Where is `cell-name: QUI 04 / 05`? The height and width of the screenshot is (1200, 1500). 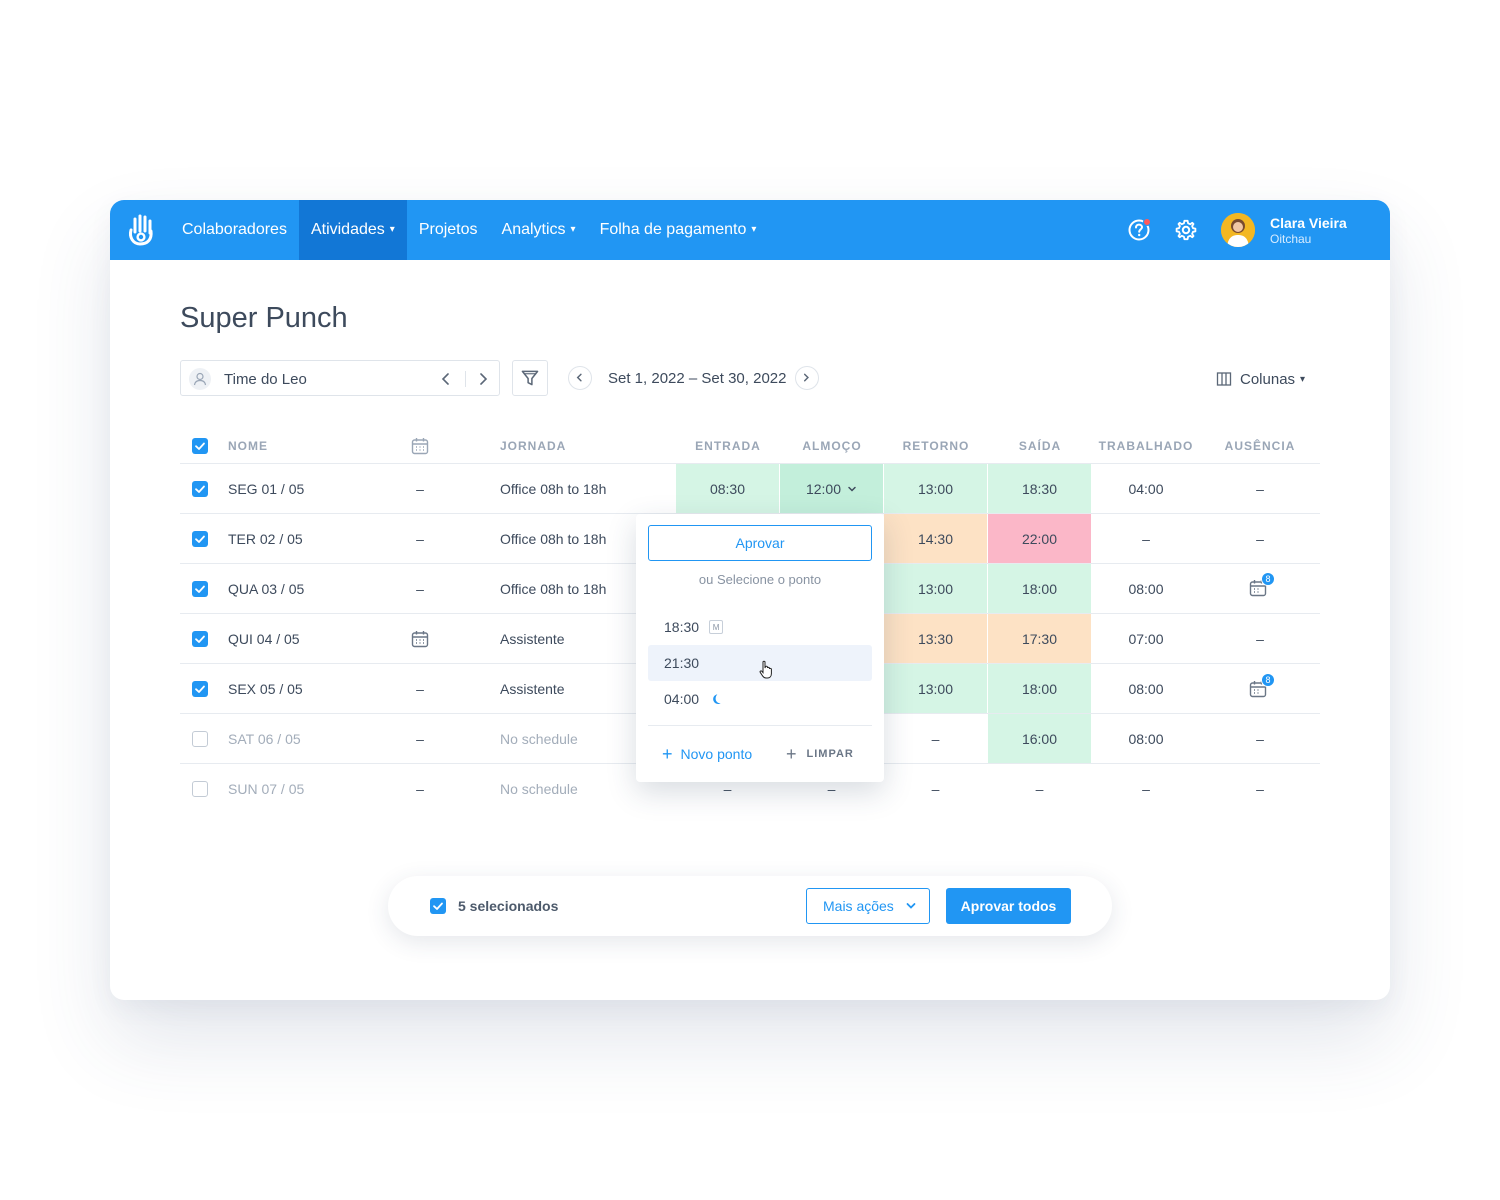
cell-name: QUI 04 / 05 is located at coordinates (264, 639).